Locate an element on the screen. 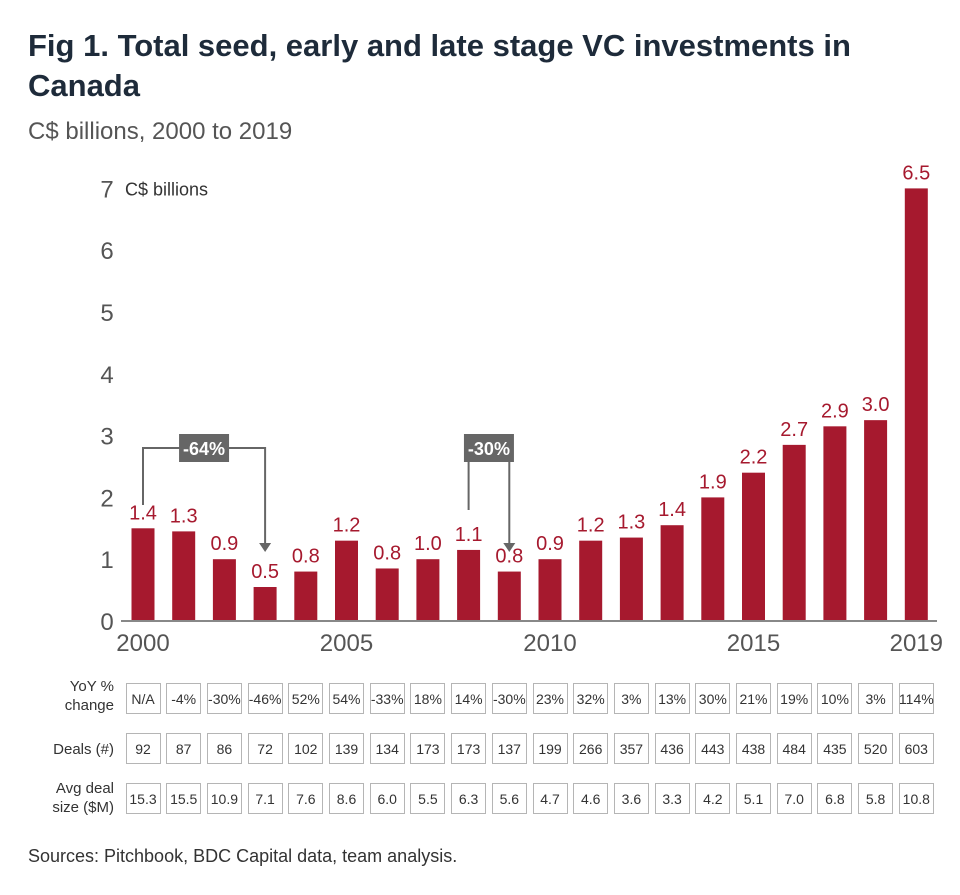 This screenshot has height=895, width=960. yoy-cell: 54% is located at coordinates (346, 698).